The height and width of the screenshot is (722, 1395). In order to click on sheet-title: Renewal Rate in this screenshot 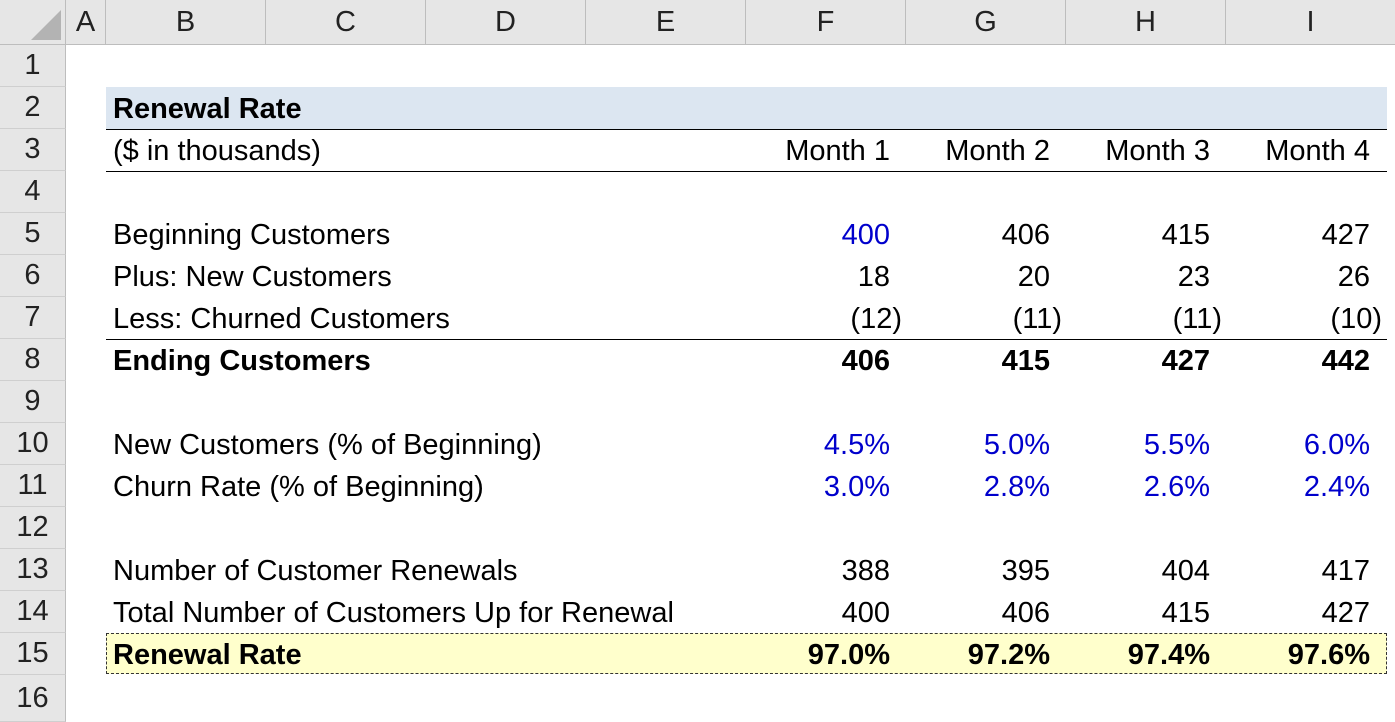, I will do `click(207, 109)`.